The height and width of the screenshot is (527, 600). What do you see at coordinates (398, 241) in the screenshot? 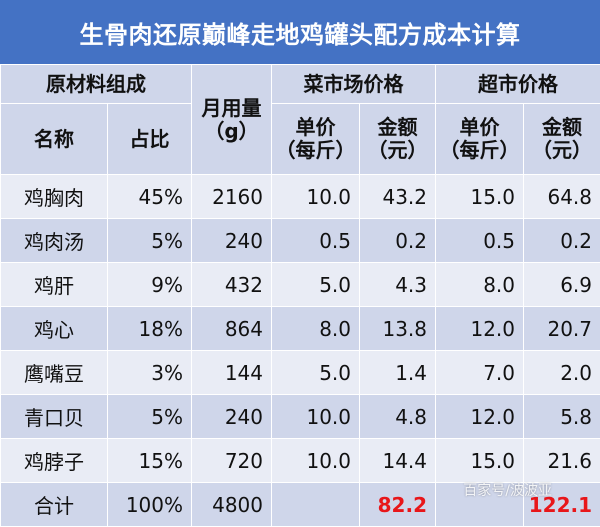
I see `market-amount-cell: 0.2` at bounding box center [398, 241].